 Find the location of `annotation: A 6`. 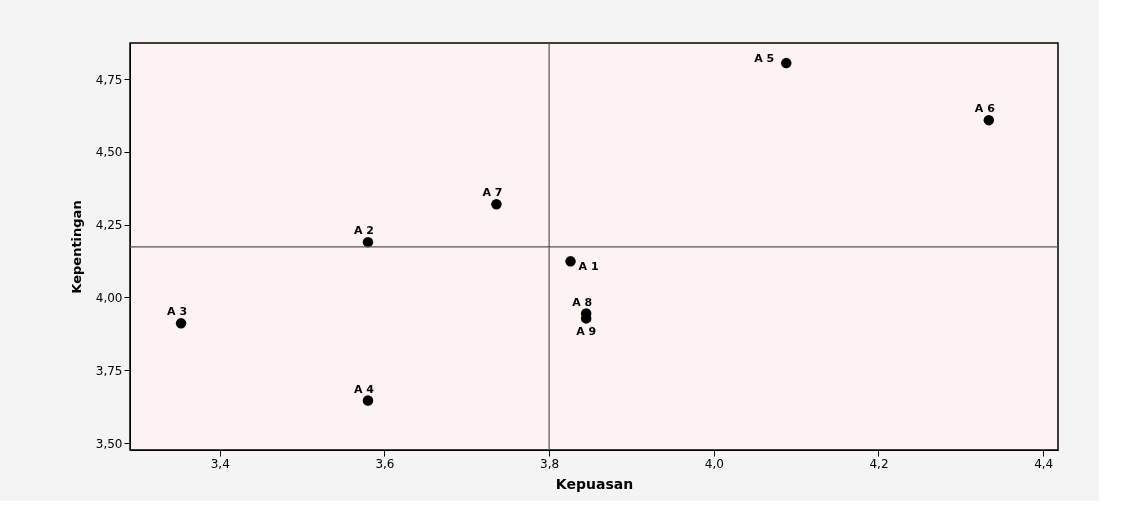

annotation: A 6 is located at coordinates (985, 109).